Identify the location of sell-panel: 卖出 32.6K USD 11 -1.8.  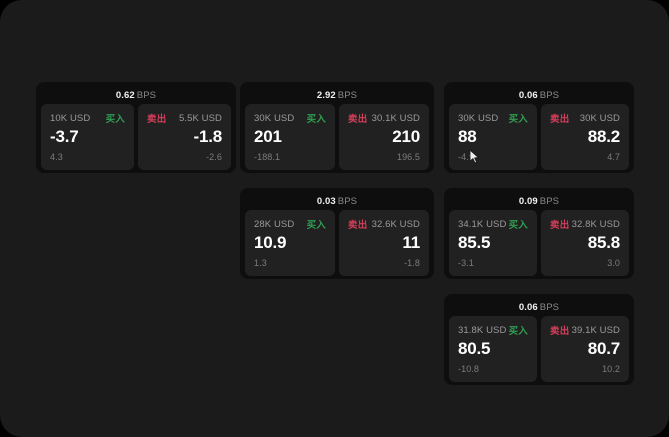
(384, 243).